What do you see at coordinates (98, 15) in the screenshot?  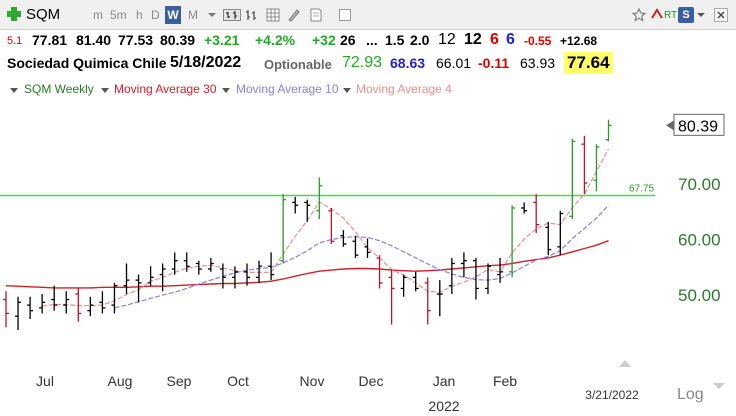 I see `period-minute: m` at bounding box center [98, 15].